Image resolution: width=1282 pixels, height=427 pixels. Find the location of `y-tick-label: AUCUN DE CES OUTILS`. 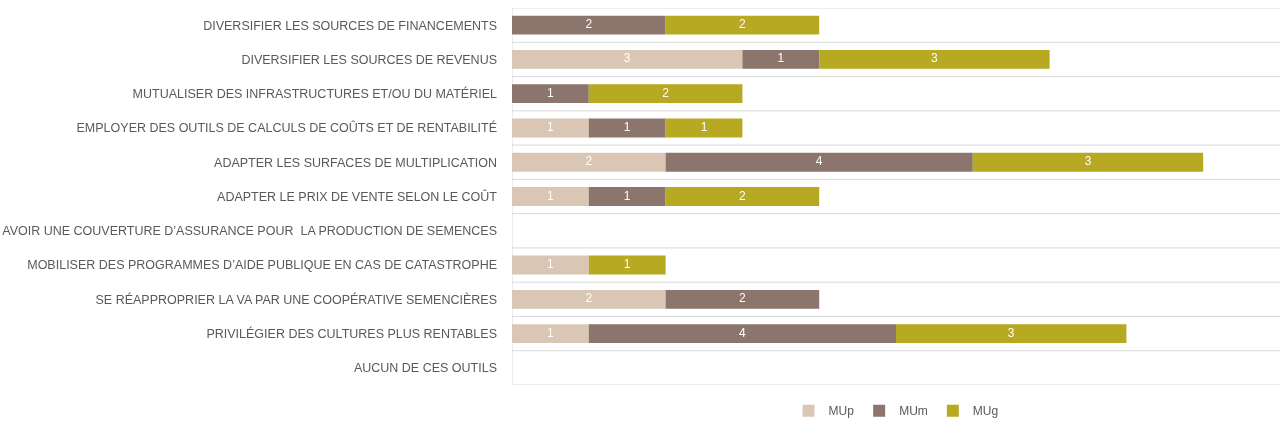

y-tick-label: AUCUN DE CES OUTILS is located at coordinates (425, 368).